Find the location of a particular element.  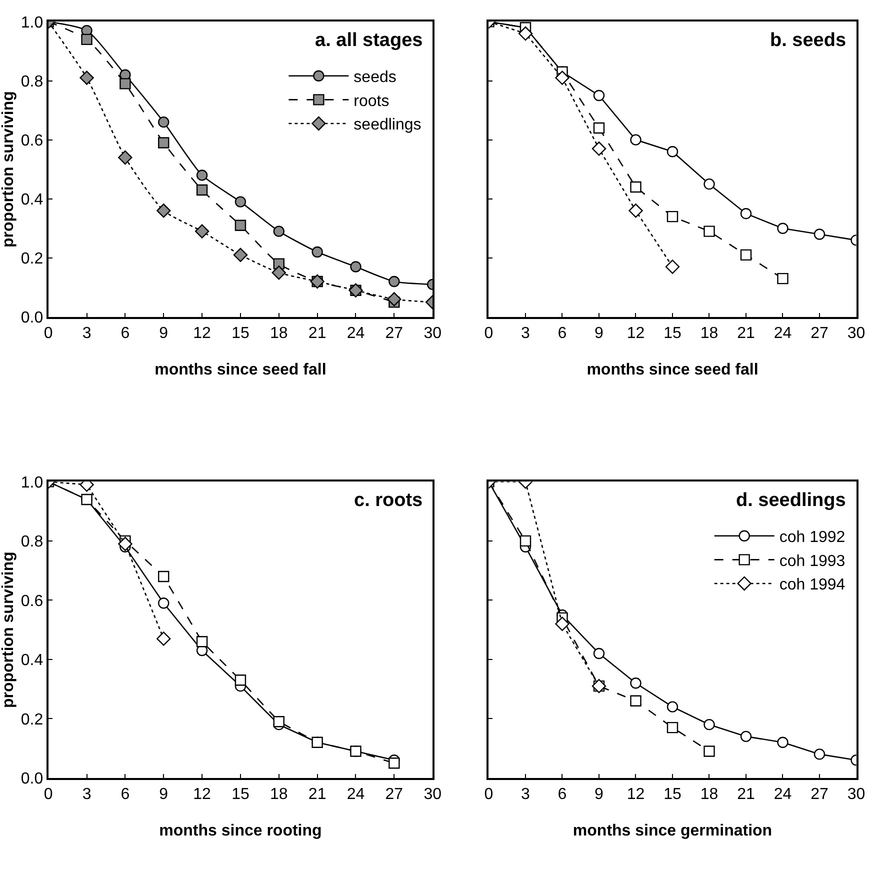

text: c. roots is located at coordinates (388, 500).